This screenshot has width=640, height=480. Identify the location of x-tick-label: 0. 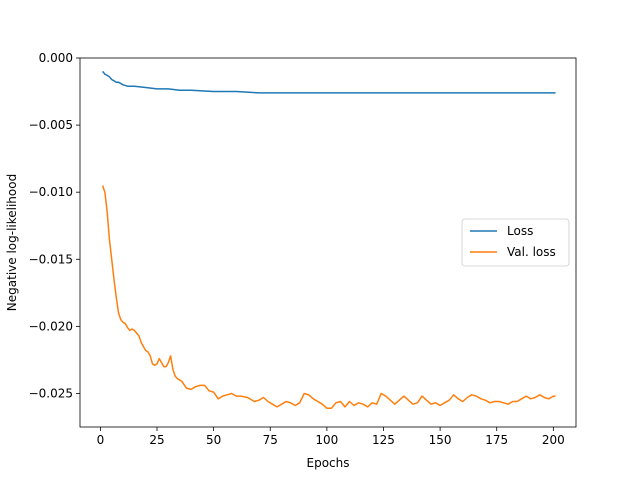
(101, 440).